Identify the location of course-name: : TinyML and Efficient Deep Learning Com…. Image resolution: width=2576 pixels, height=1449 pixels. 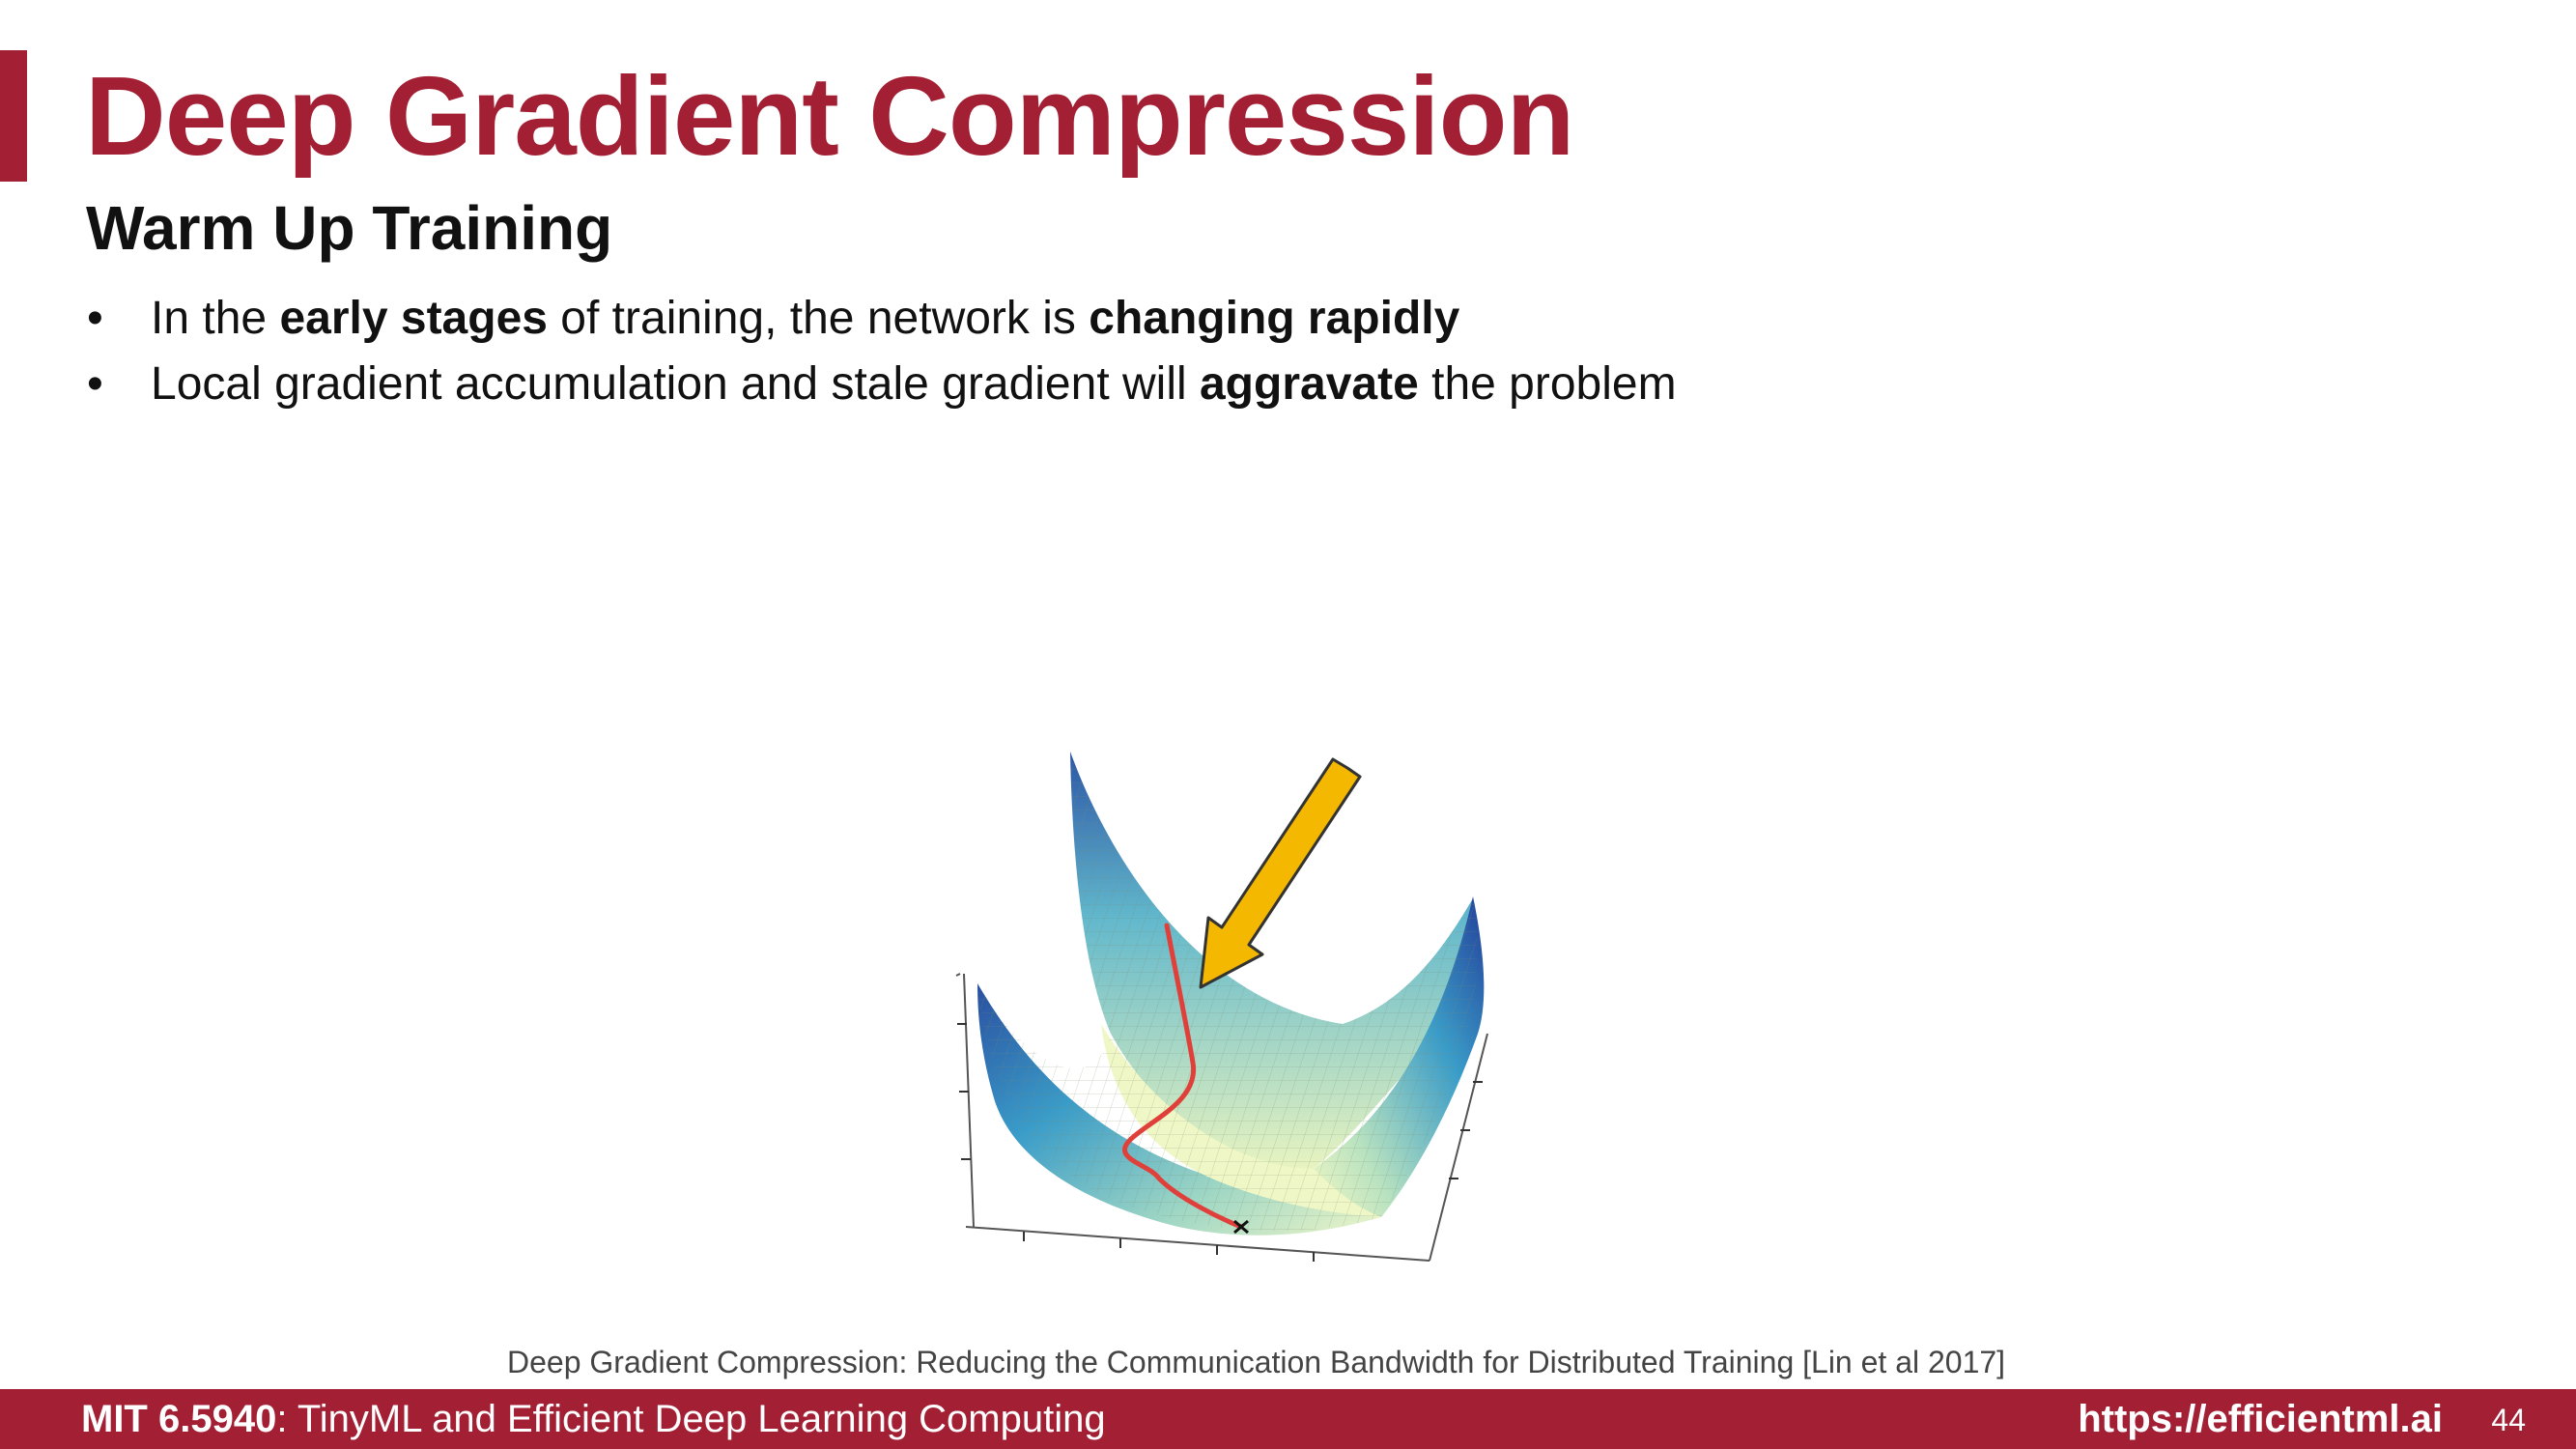
(691, 1419).